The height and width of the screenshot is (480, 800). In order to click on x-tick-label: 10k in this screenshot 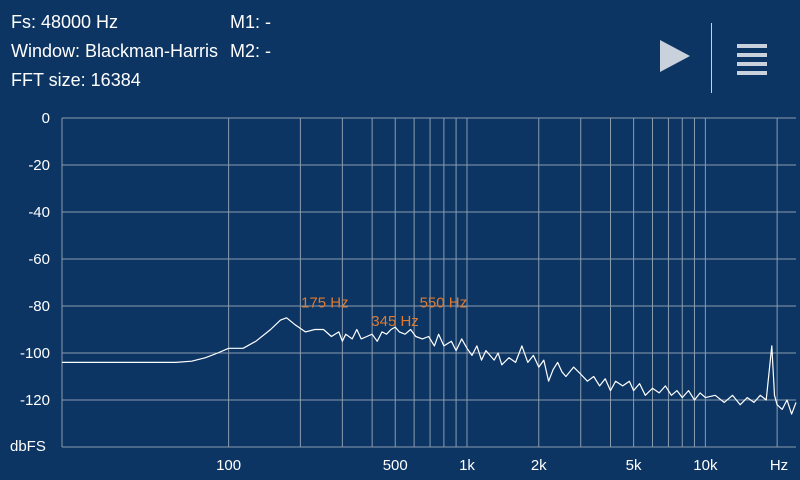, I will do `click(705, 465)`.